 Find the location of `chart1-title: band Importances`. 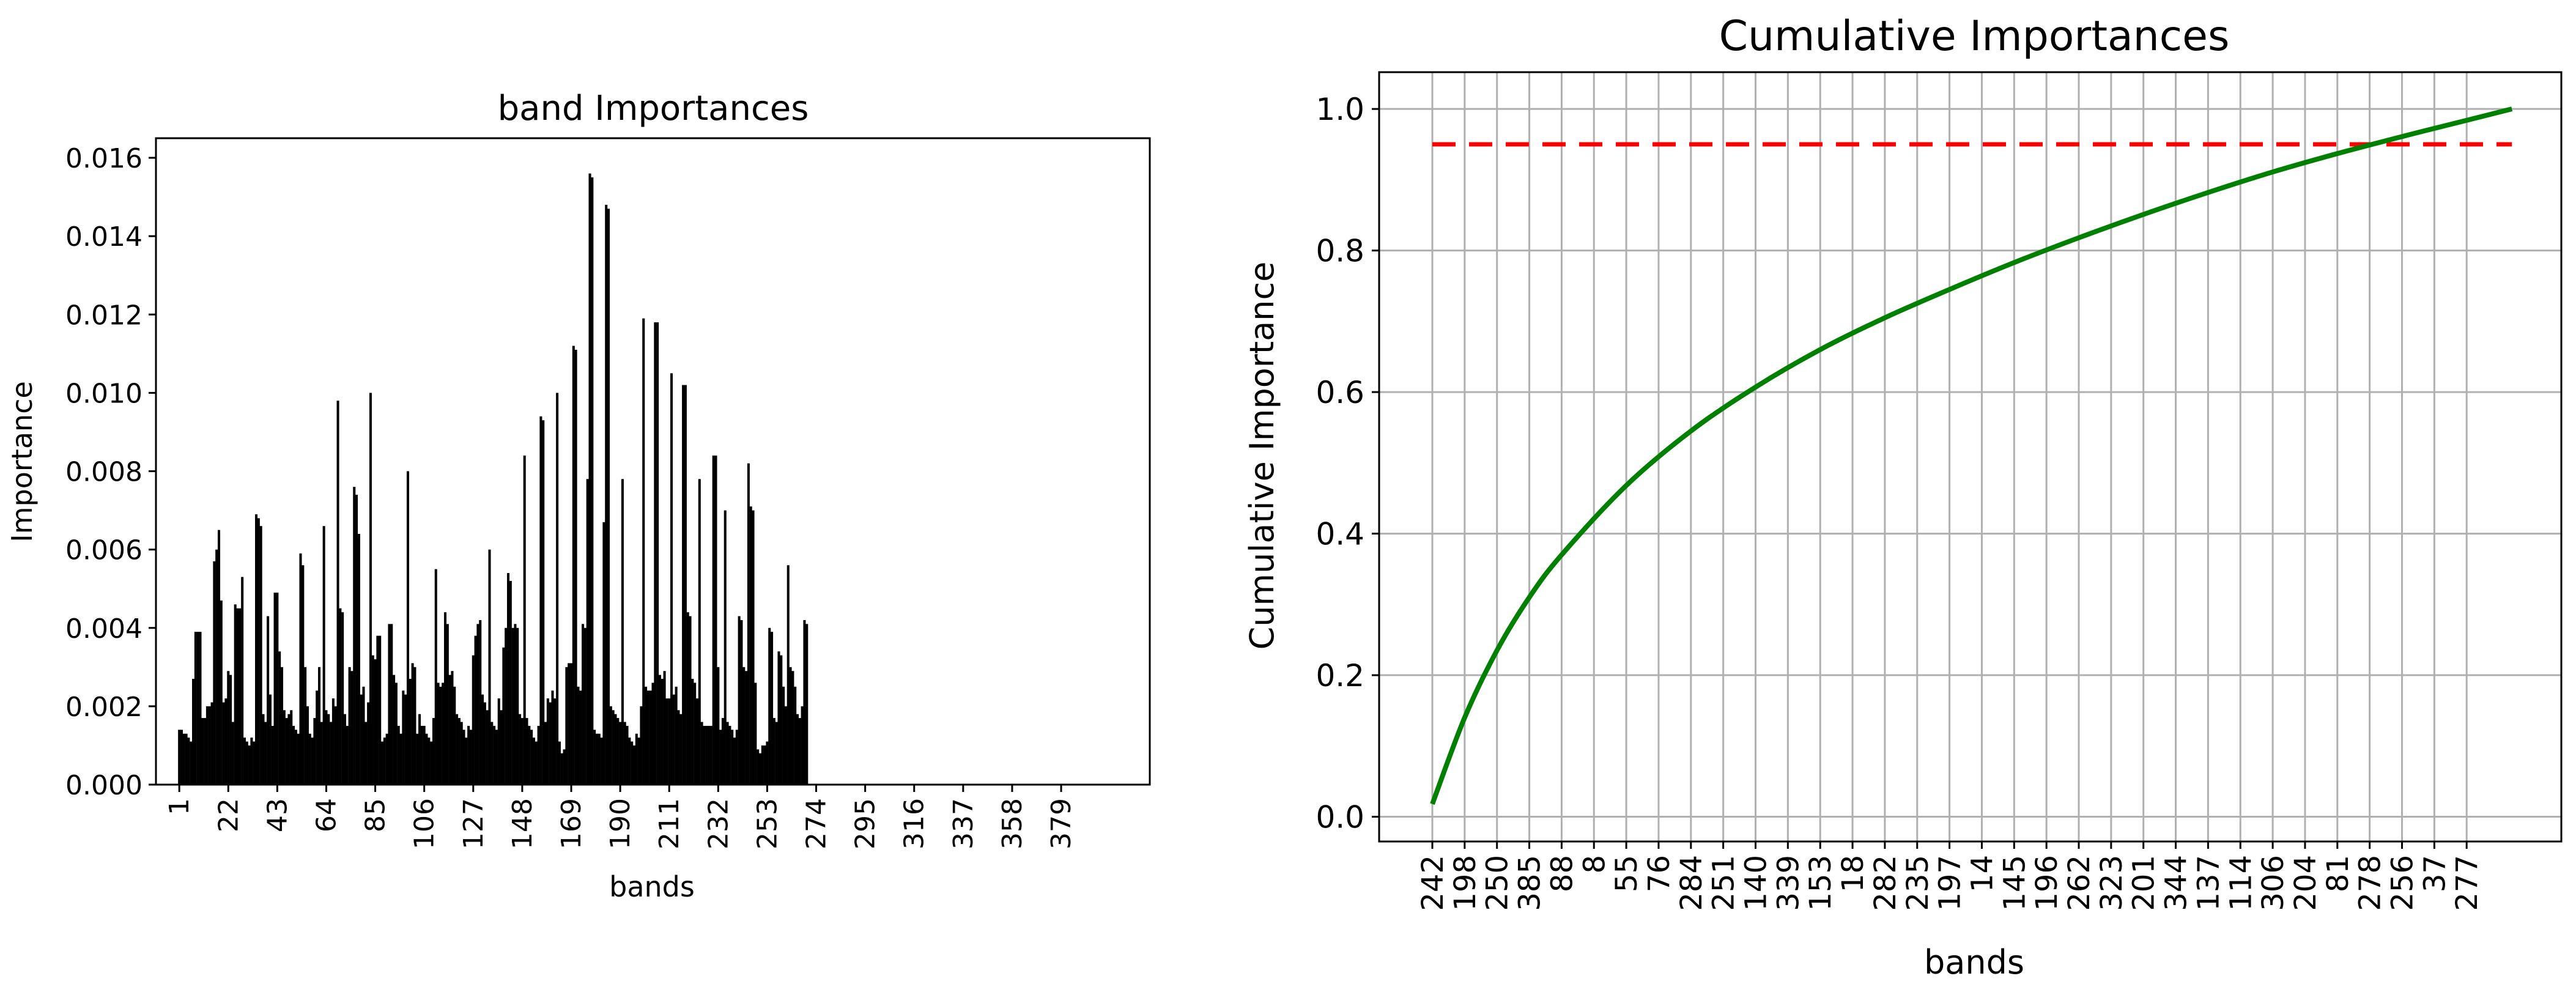

chart1-title: band Importances is located at coordinates (653, 108).